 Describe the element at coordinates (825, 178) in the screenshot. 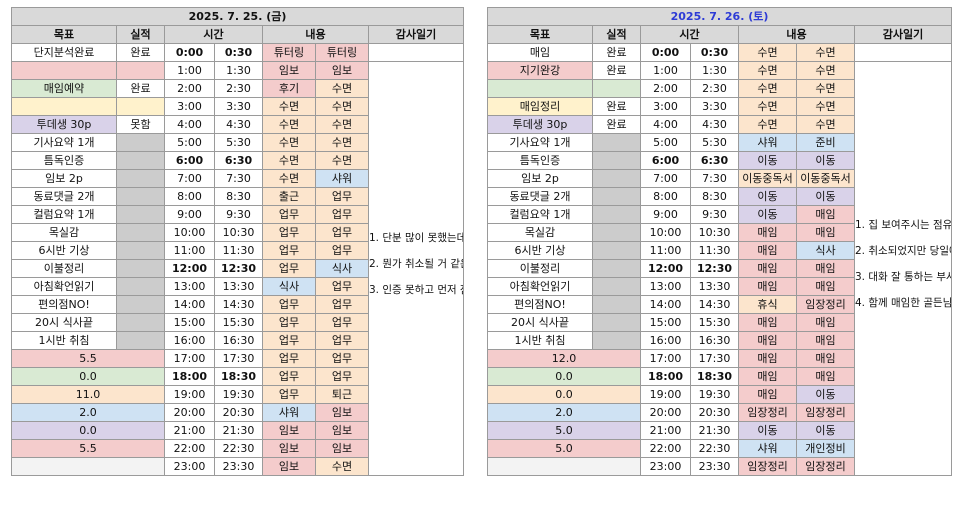

I see `content-cell: 이동중독서` at that location.